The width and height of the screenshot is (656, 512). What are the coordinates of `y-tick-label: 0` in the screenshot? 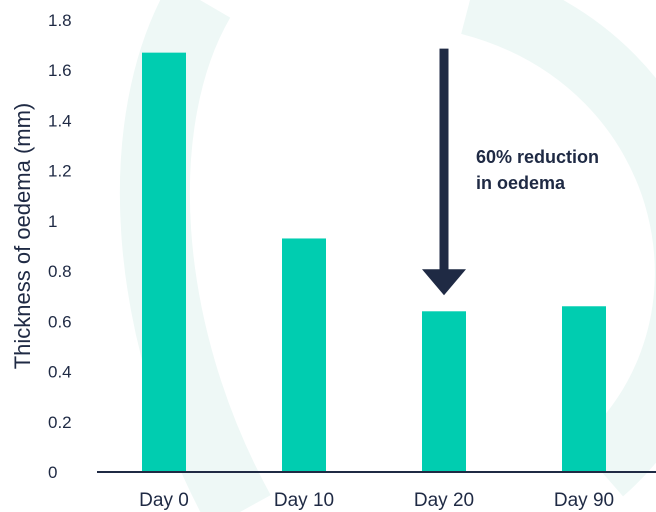 It's located at (52, 472).